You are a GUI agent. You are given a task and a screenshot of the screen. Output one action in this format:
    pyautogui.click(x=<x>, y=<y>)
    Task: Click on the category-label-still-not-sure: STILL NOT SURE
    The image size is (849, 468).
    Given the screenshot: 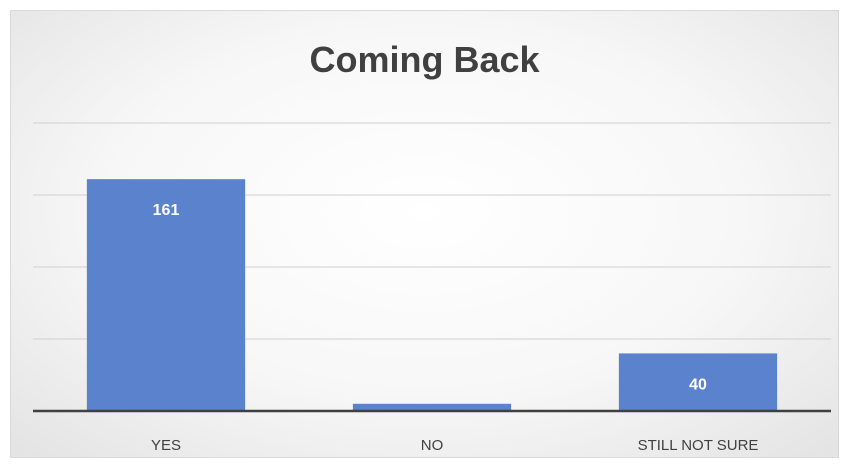 What is the action you would take?
    pyautogui.click(x=698, y=445)
    